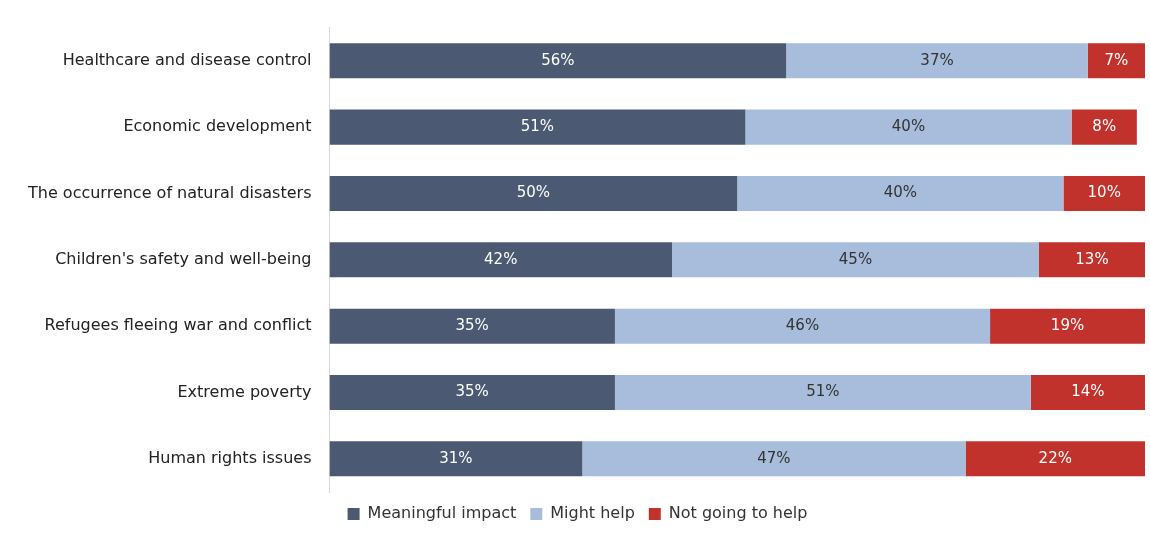 The height and width of the screenshot is (537, 1150). Describe the element at coordinates (183, 258) in the screenshot. I see `y-tick-label: Children's safety and well-being` at that location.